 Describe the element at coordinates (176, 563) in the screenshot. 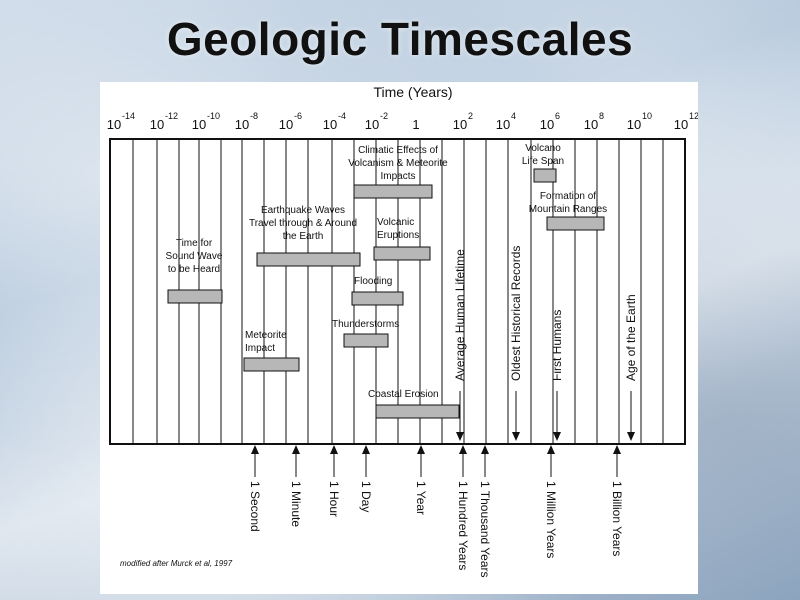

I see `credit-note: modified after Murck et al, 1997` at that location.